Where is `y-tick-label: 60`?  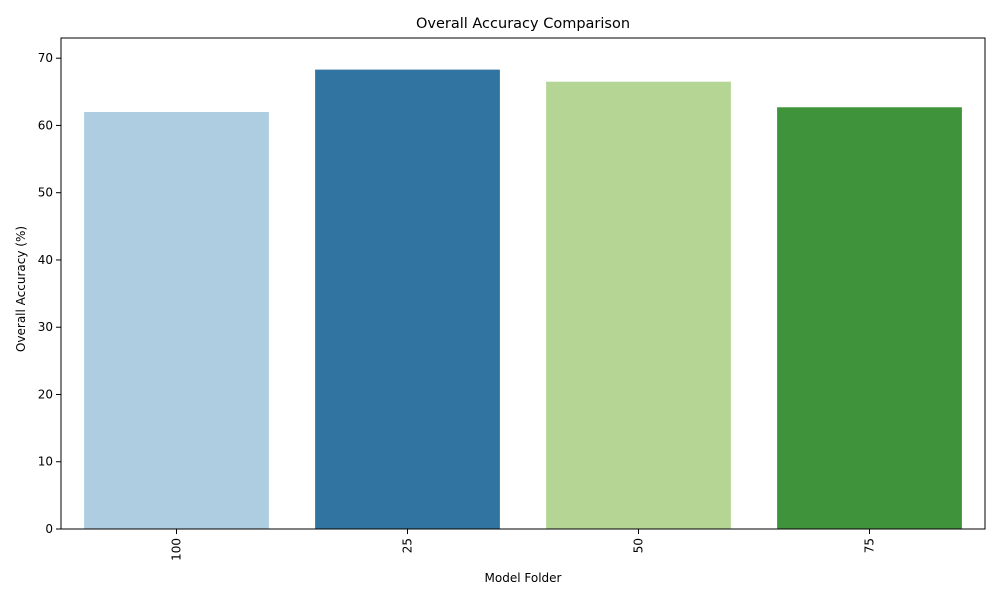 y-tick-label: 60 is located at coordinates (45, 125).